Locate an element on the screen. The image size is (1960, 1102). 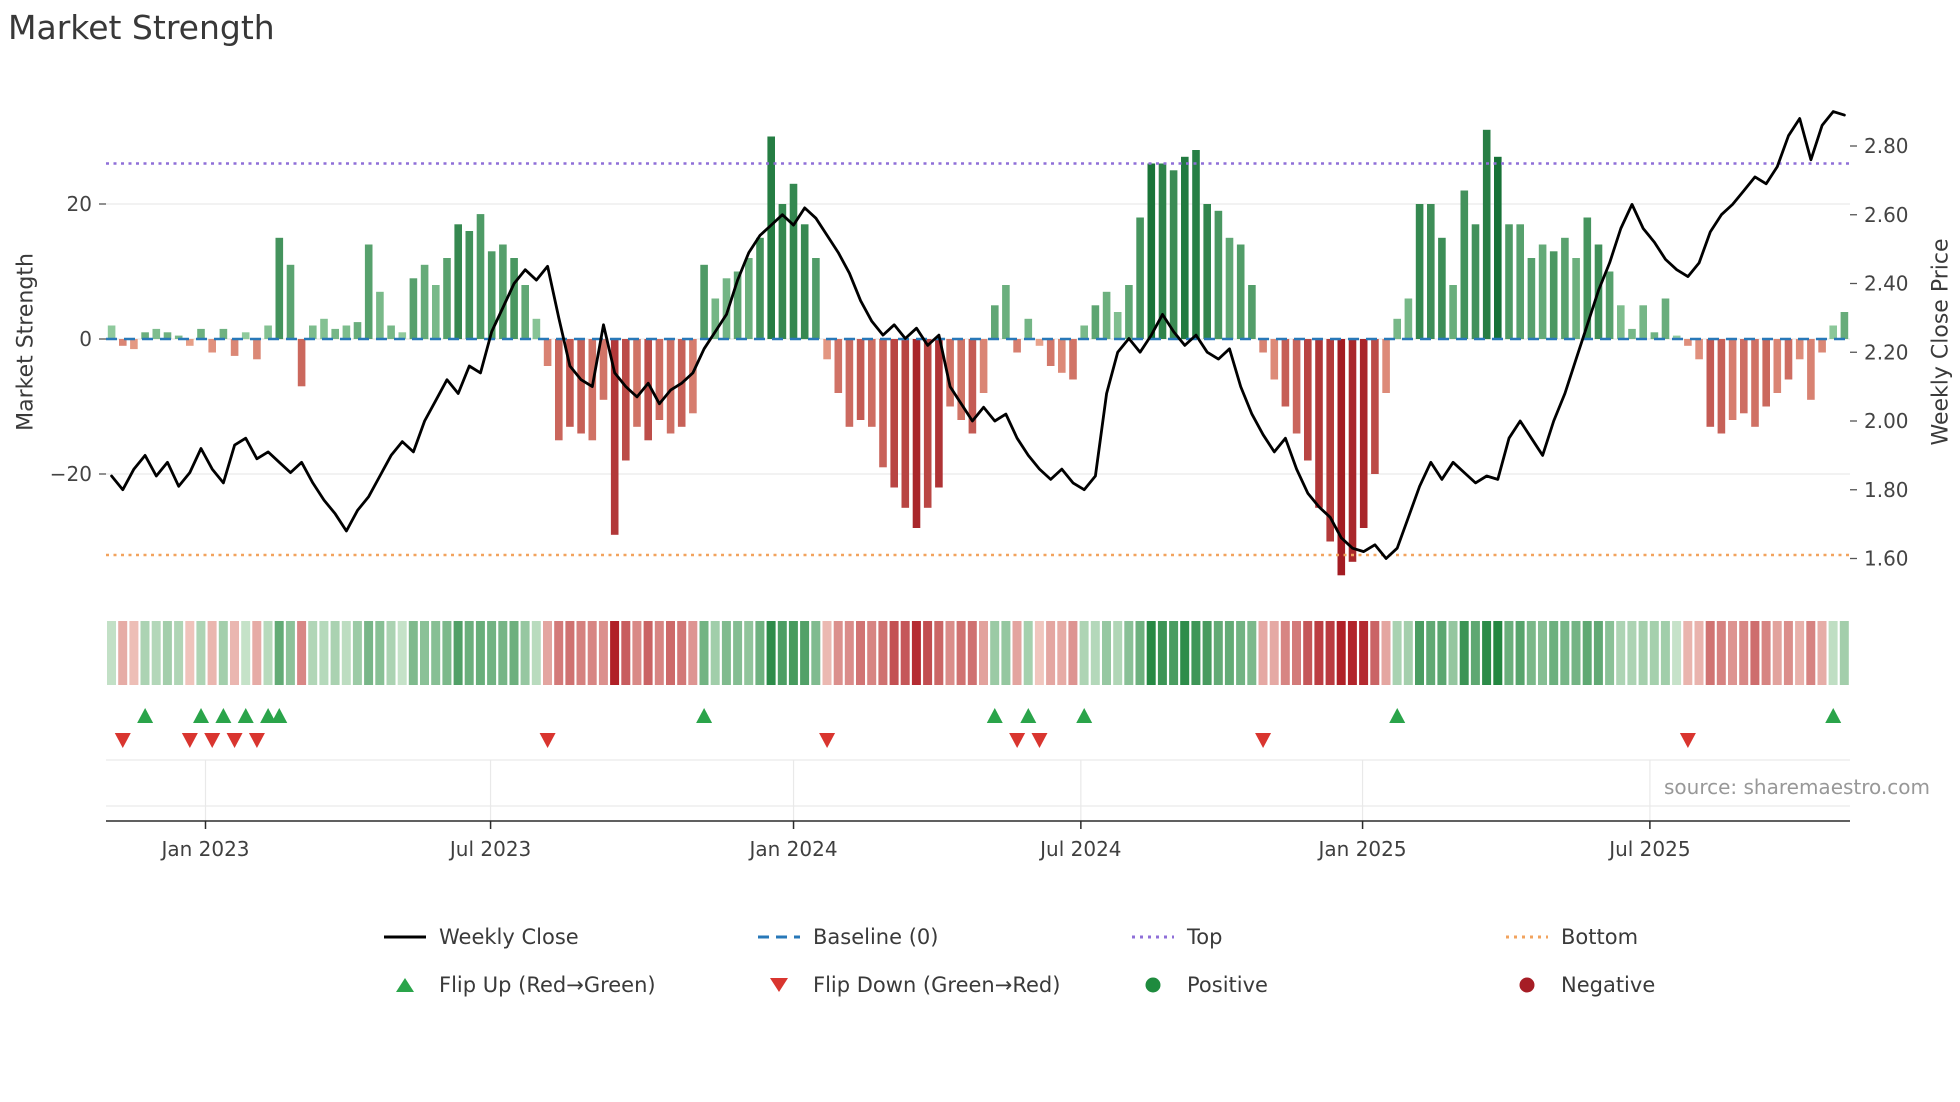
positive-dot-icon is located at coordinates (1153, 985).